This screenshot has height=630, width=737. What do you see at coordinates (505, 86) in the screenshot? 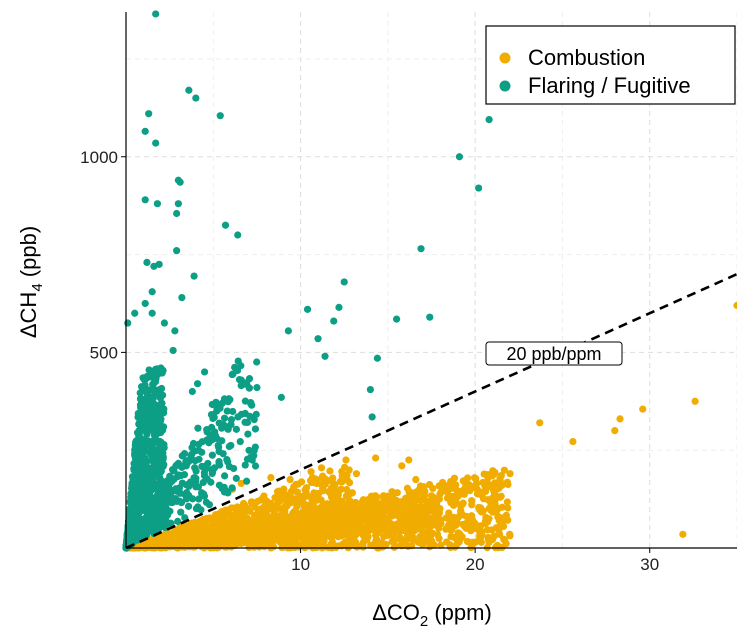
I see `legend-marker-flaring-fugitive` at bounding box center [505, 86].